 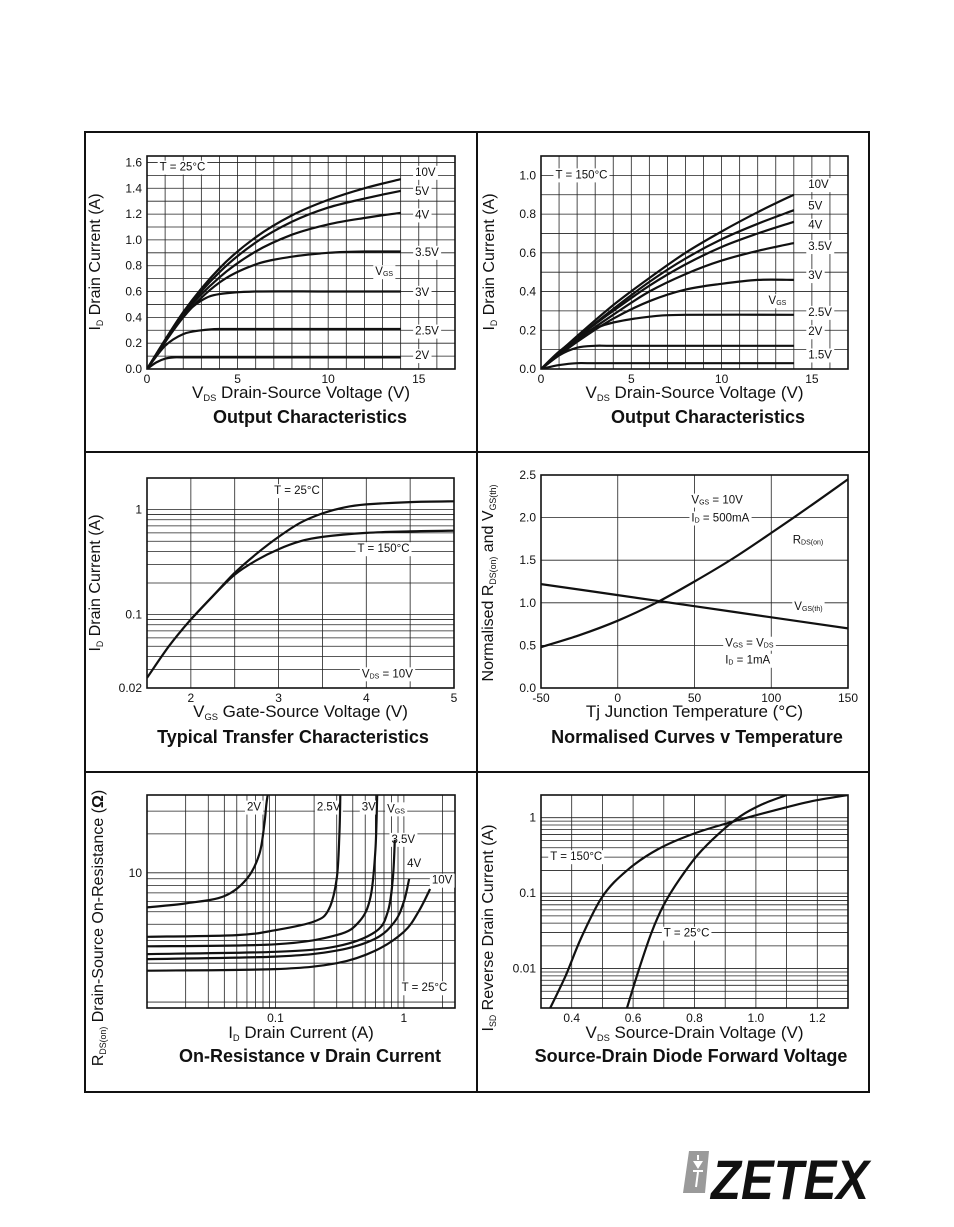 I want to click on annotation-v-gs-v-ds: VGS = VDS, so click(x=749, y=644).